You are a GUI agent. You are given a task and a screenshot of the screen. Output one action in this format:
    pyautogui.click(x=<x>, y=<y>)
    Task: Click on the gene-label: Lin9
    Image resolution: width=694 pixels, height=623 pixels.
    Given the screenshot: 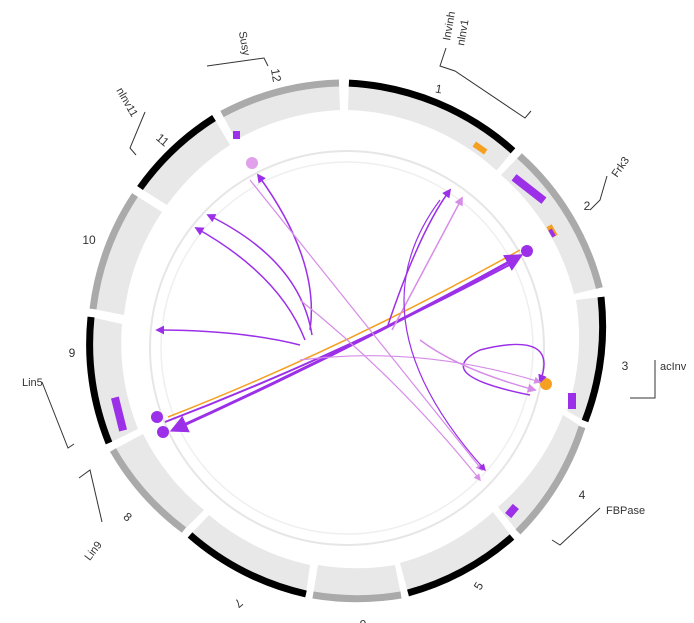 What is the action you would take?
    pyautogui.click(x=94, y=551)
    